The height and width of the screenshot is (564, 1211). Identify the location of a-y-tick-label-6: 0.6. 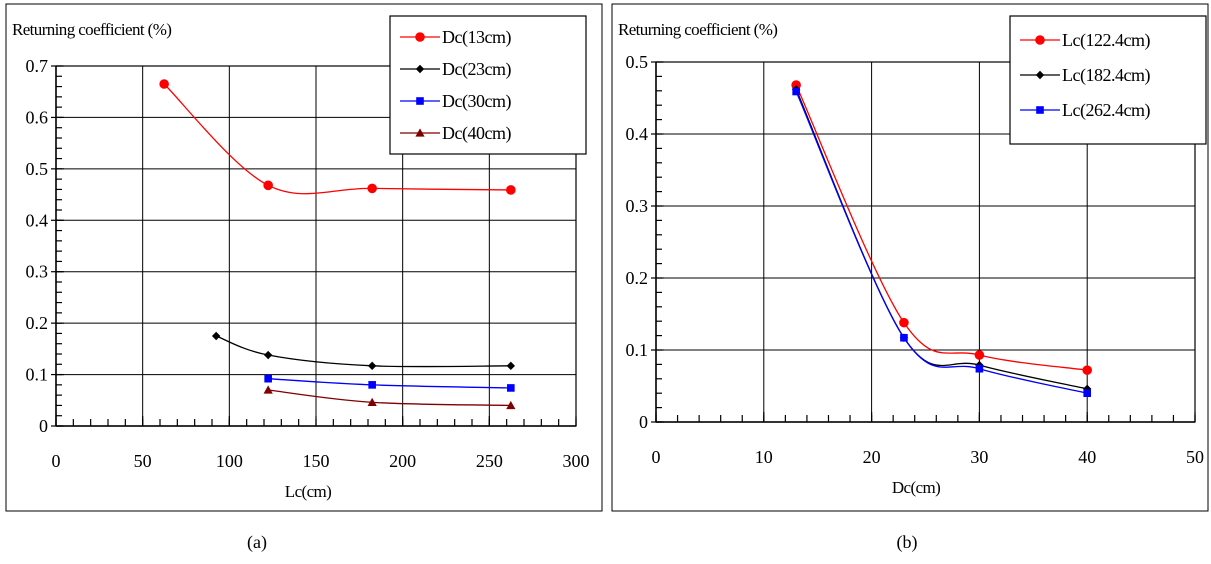
(37, 117).